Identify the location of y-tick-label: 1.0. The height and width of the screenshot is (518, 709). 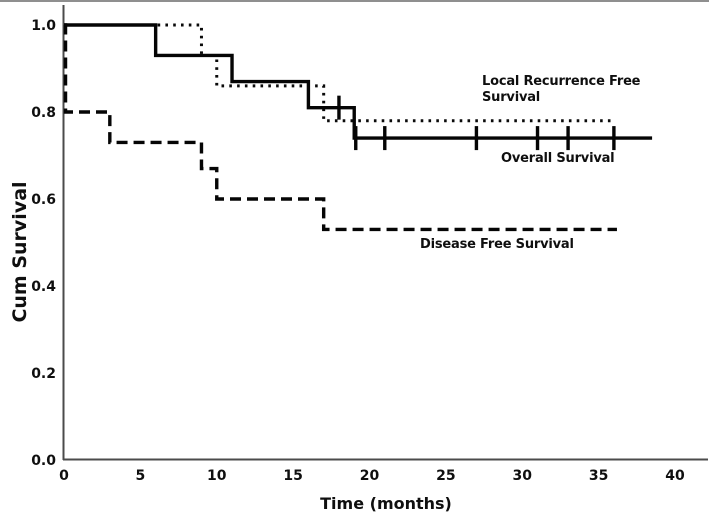
(43, 26).